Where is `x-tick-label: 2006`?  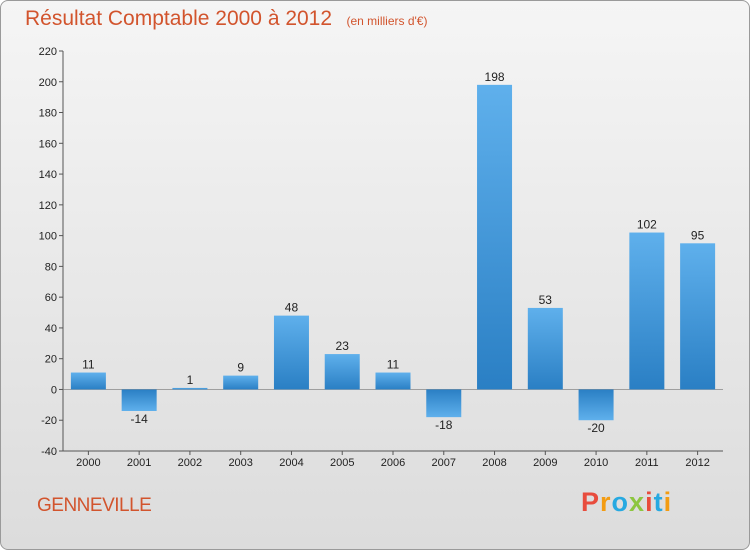 x-tick-label: 2006 is located at coordinates (393, 463).